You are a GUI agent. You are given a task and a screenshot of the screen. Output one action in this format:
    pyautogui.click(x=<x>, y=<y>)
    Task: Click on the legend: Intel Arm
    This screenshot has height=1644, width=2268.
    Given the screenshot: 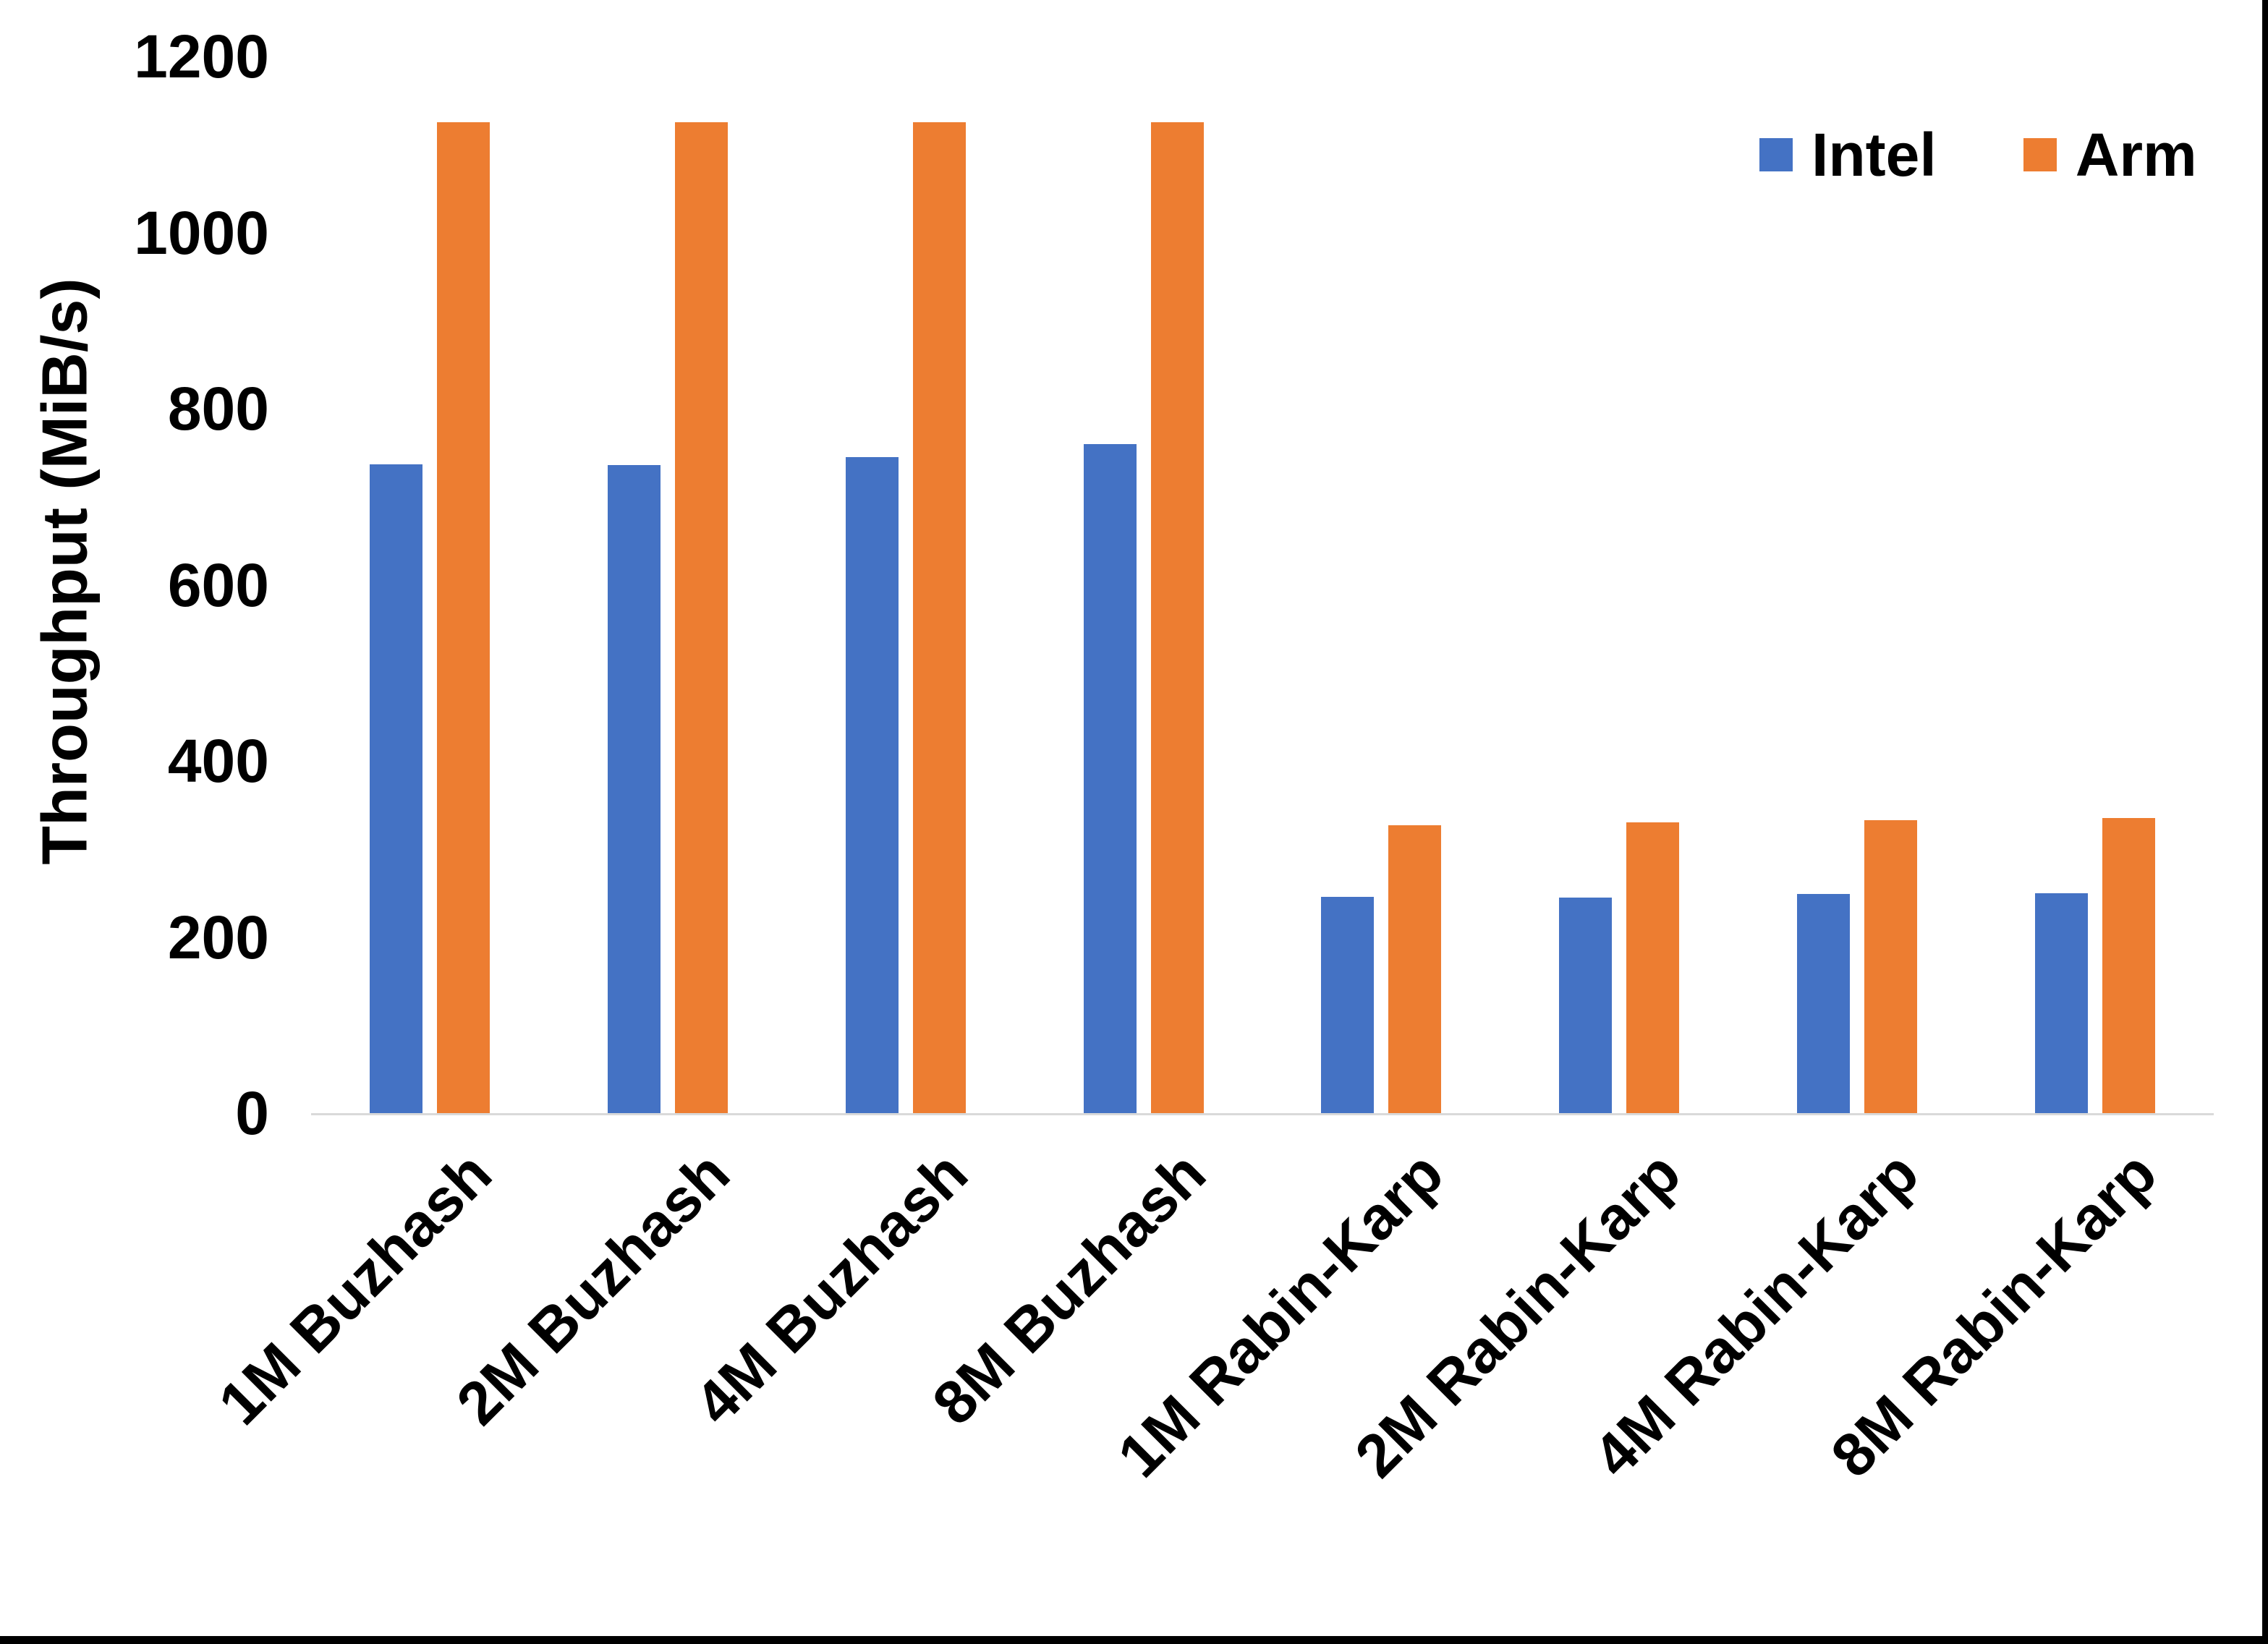 What is the action you would take?
    pyautogui.click(x=1978, y=154)
    